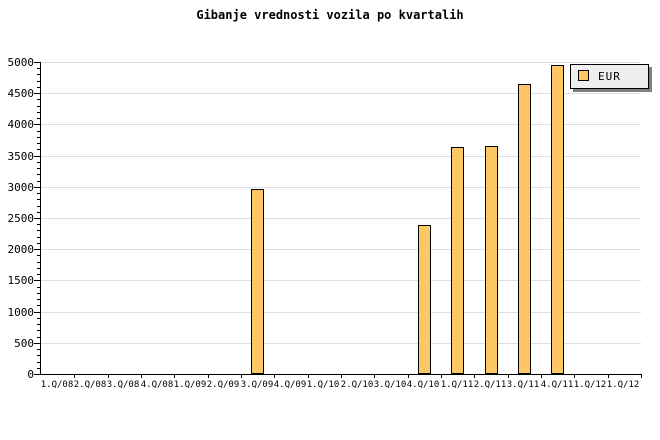  I want to click on chart-title: Gibanje vrednosti vozila po kvartalih, so click(330, 15).